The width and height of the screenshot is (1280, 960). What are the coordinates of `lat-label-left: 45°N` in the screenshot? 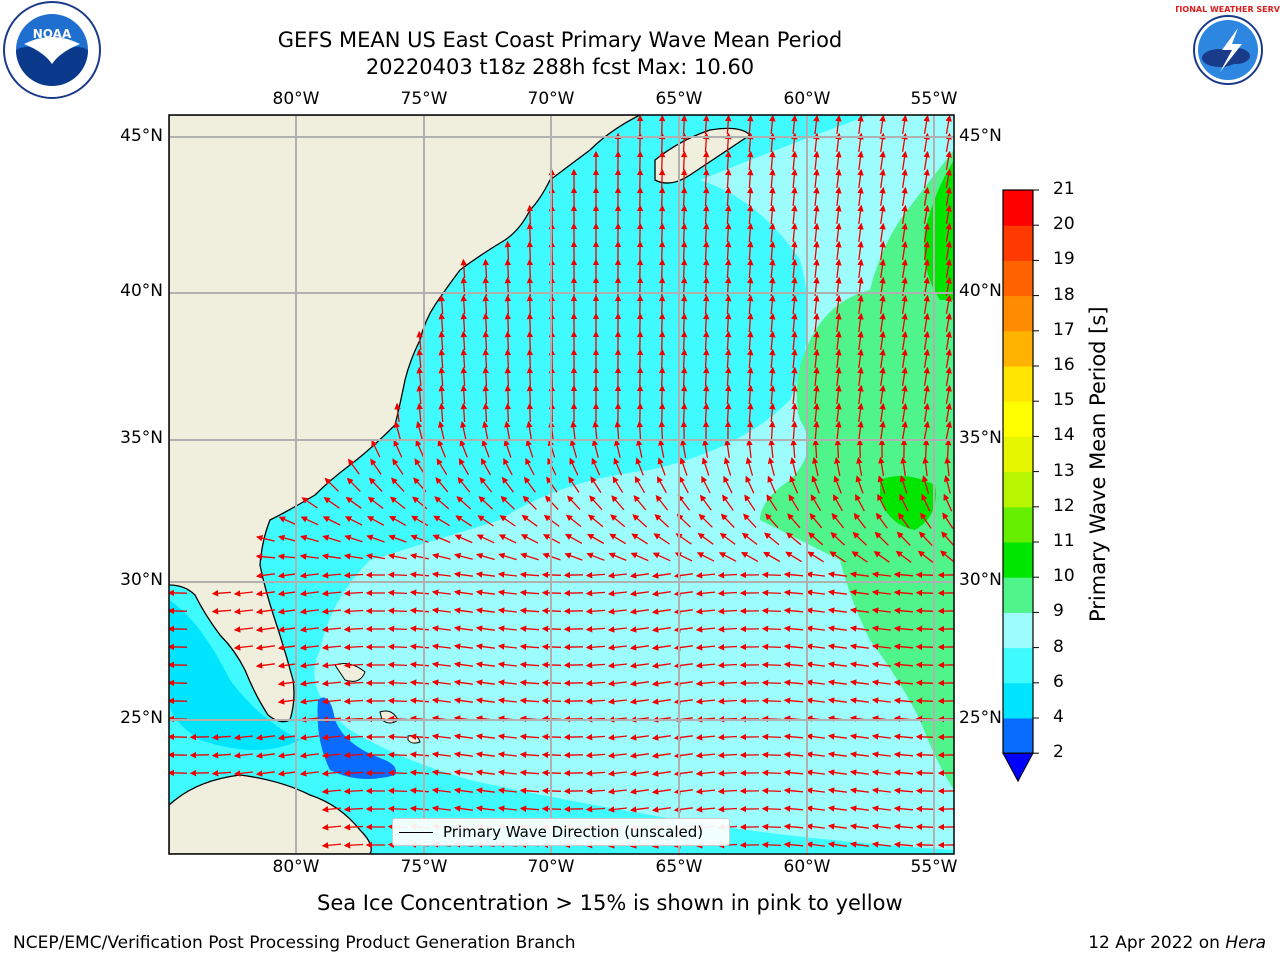 It's located at (141, 136).